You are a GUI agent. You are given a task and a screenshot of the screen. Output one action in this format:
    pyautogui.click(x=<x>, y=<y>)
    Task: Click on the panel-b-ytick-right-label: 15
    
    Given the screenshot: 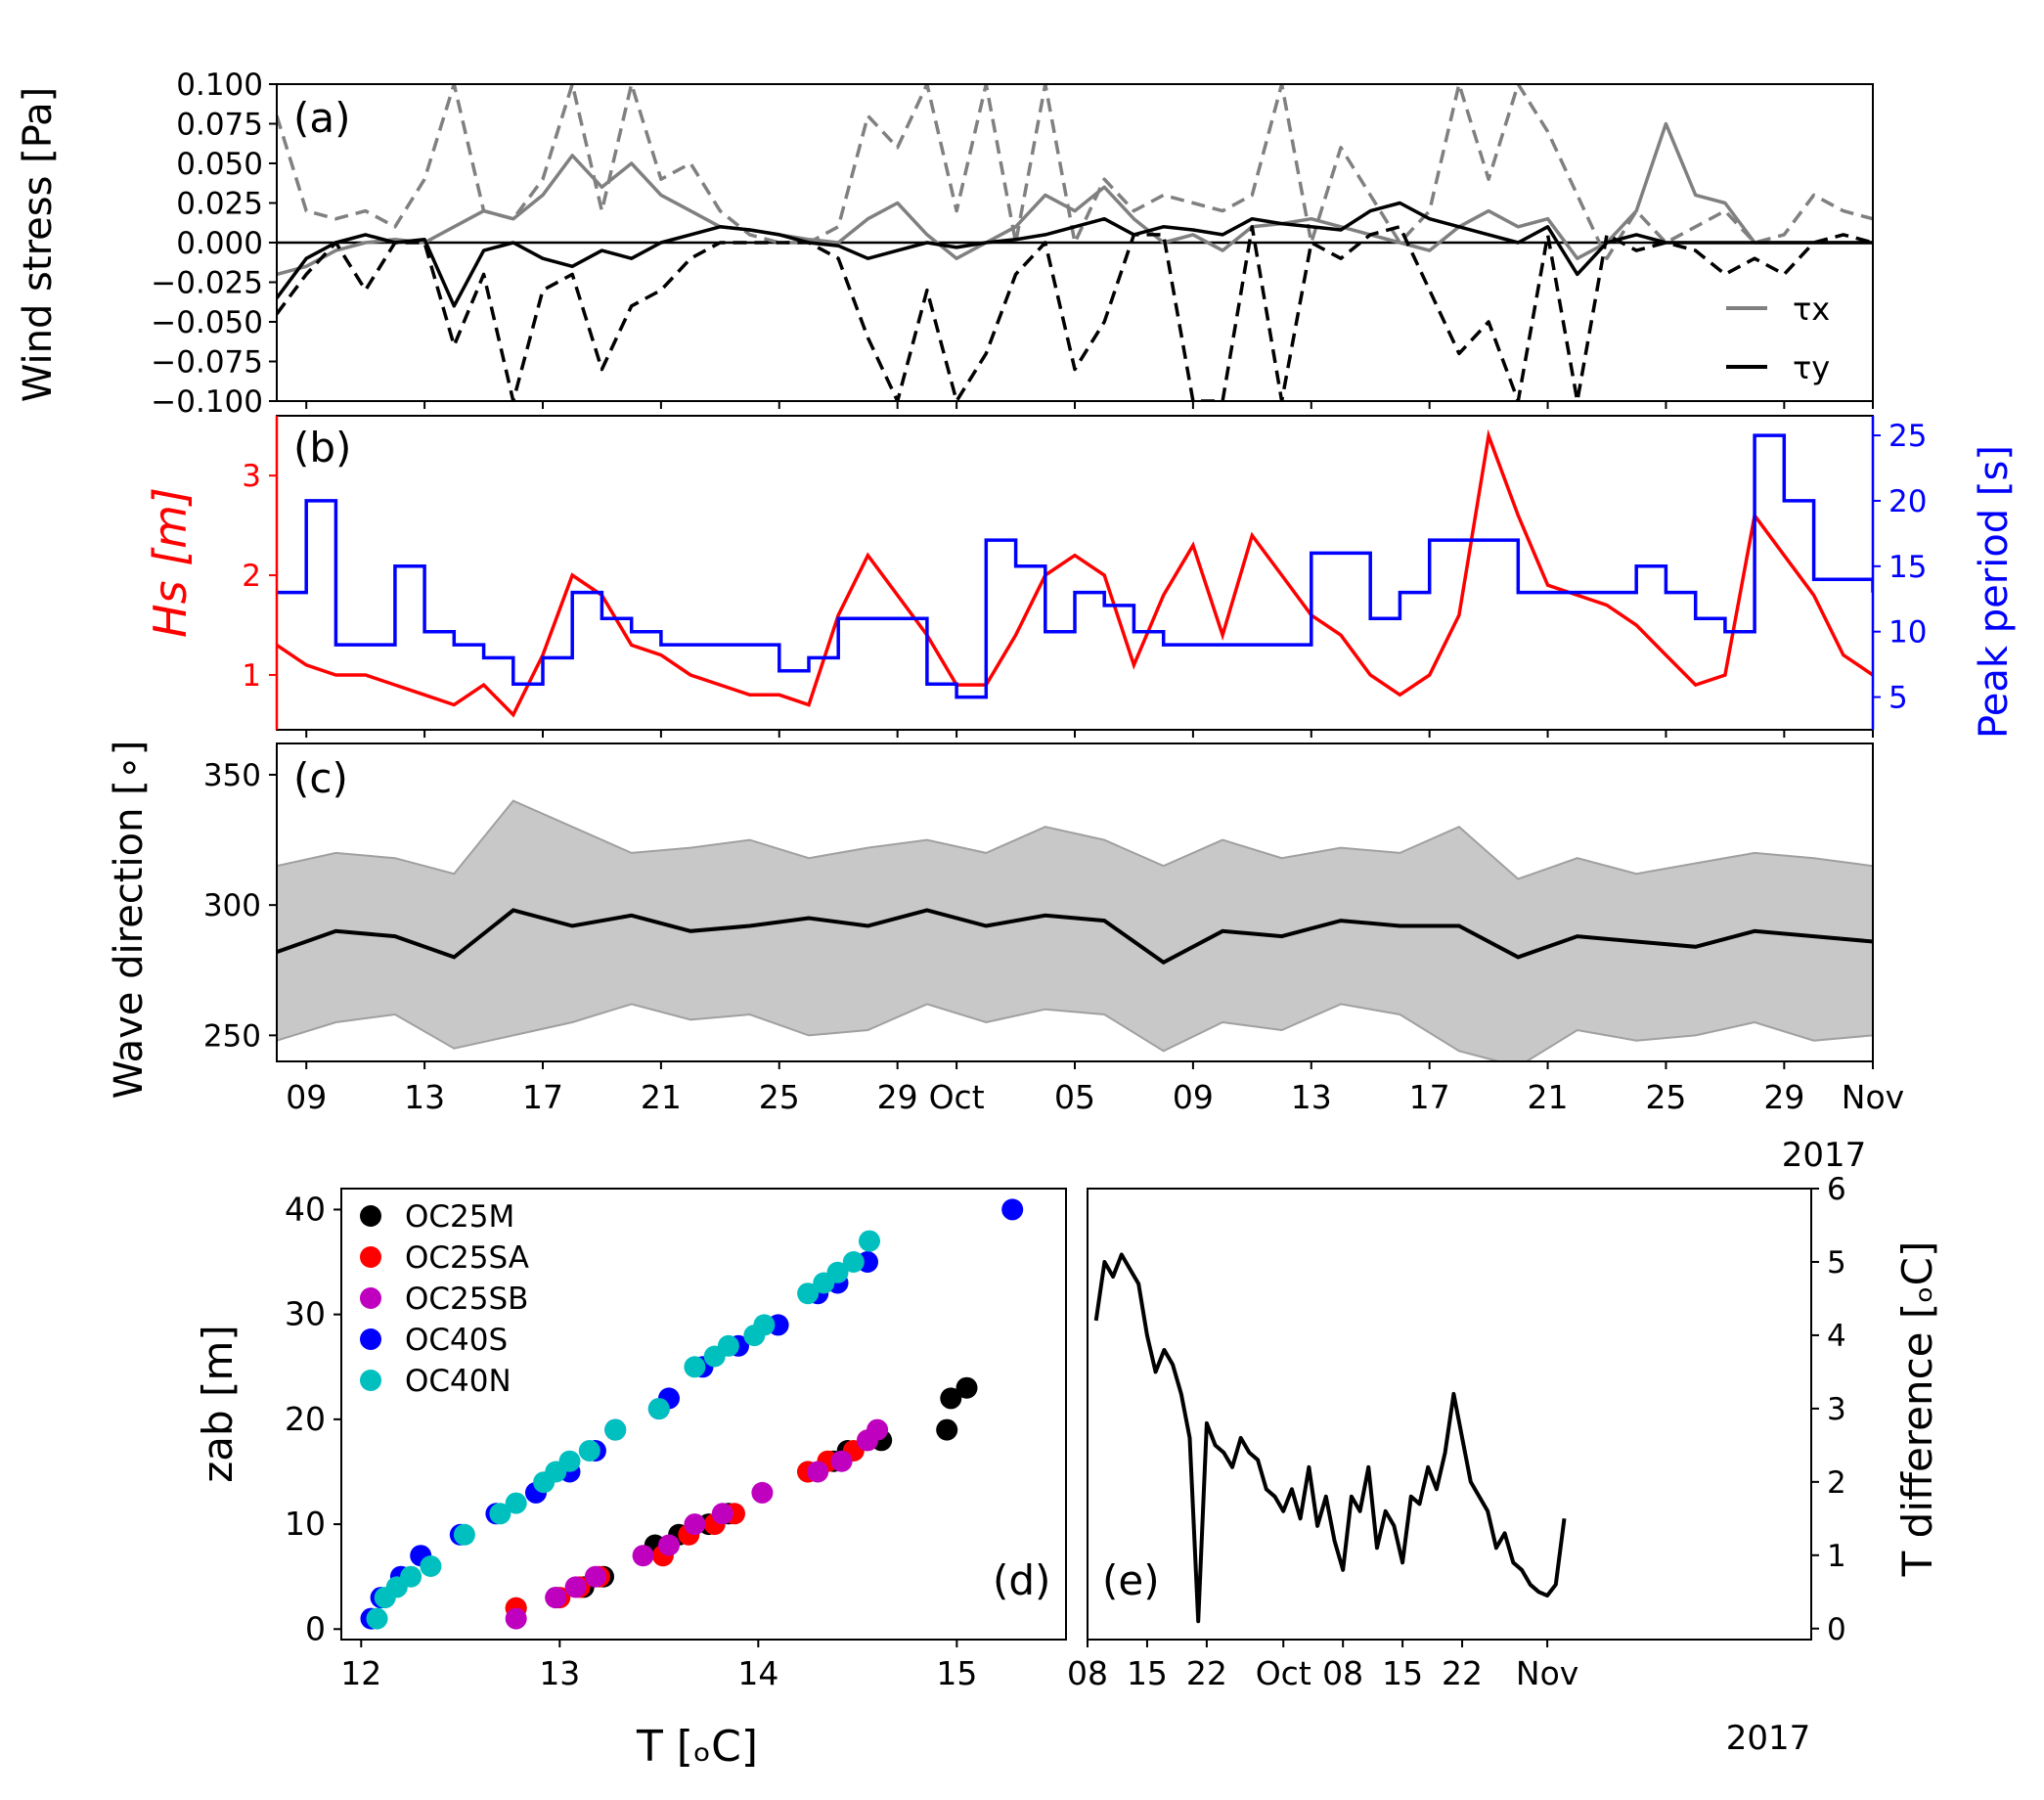 What is the action you would take?
    pyautogui.click(x=1907, y=567)
    